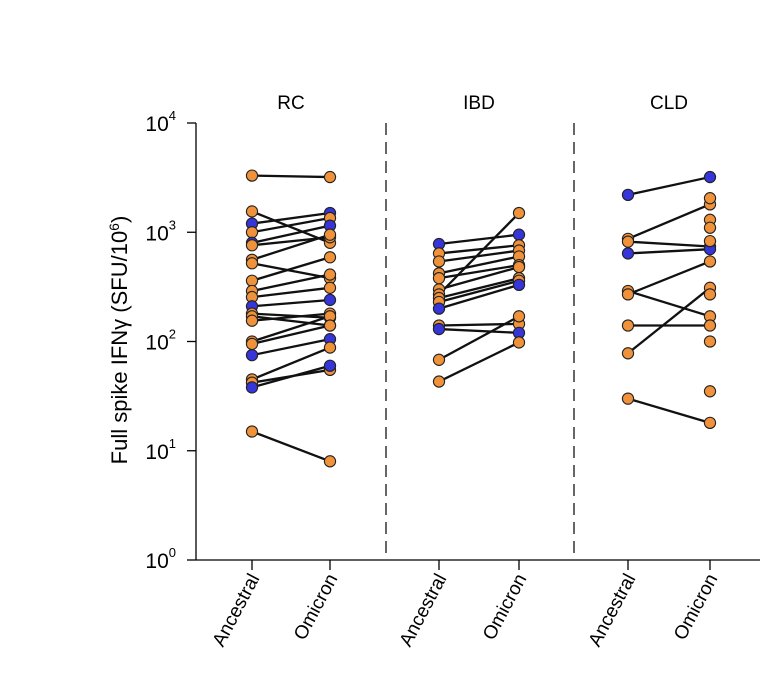  I want to click on panel-ibd: IBD Ancestral Omicron, so click(464, 371).